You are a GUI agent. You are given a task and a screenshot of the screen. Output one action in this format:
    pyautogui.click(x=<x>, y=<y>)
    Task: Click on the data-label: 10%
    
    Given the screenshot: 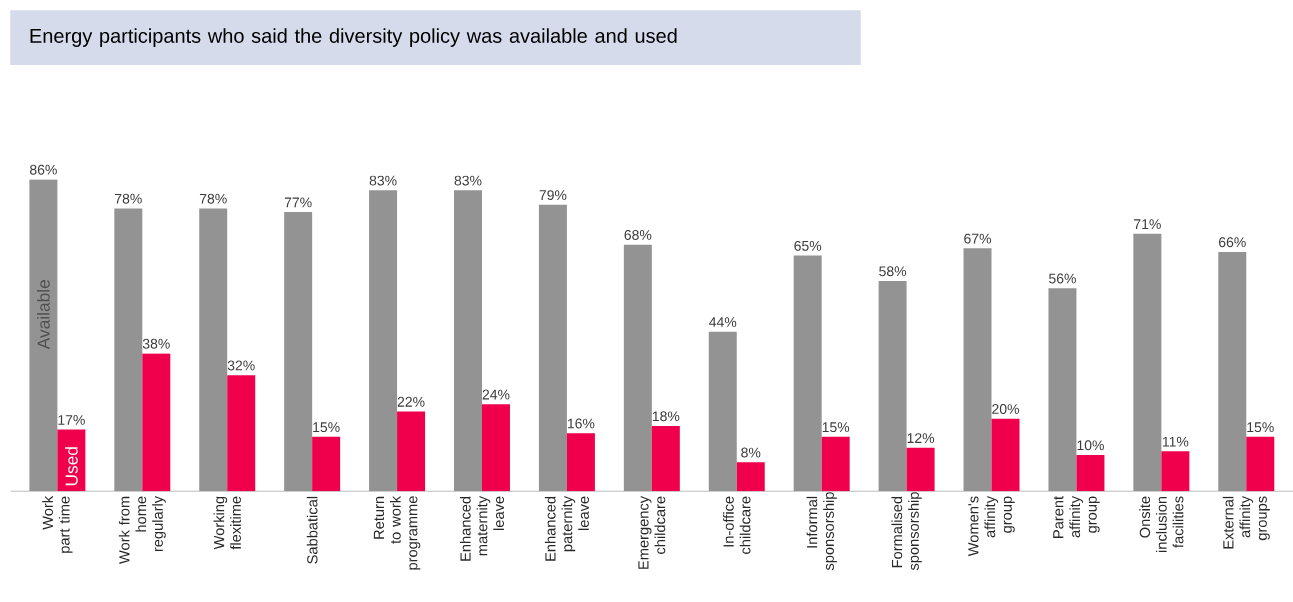 What is the action you would take?
    pyautogui.click(x=1090, y=445)
    